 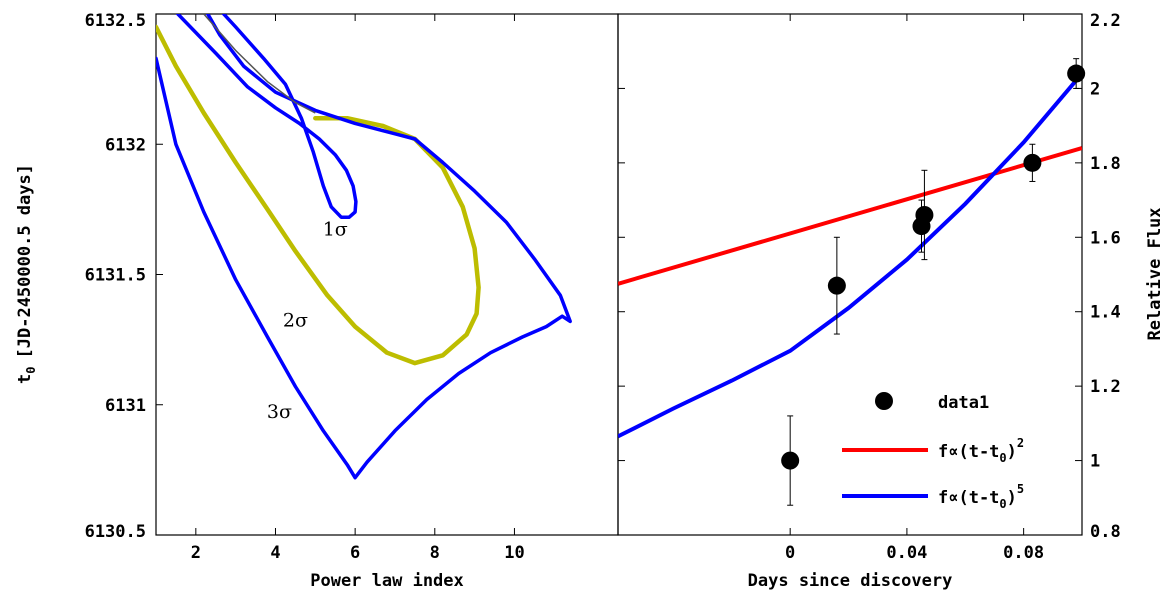 I want to click on best-fit-ridge-line, so click(x=259, y=64).